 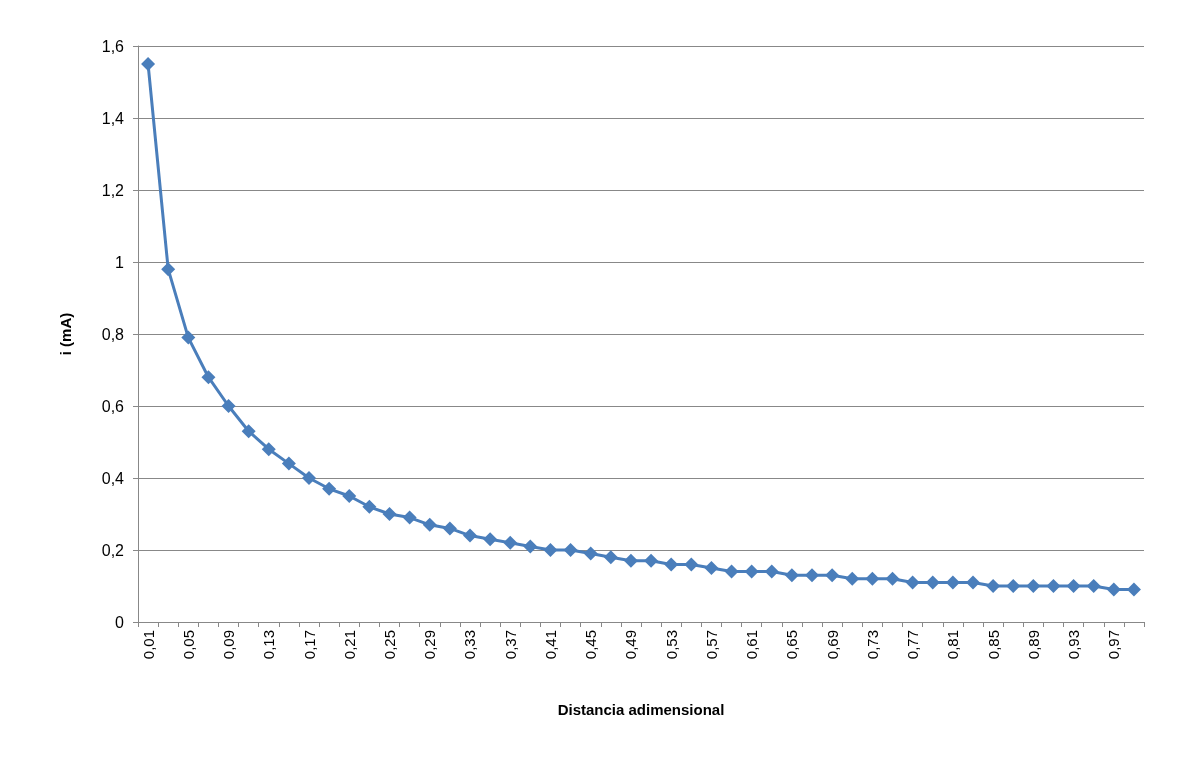 What do you see at coordinates (792, 645) in the screenshot?
I see `x-tick-label: 0,65` at bounding box center [792, 645].